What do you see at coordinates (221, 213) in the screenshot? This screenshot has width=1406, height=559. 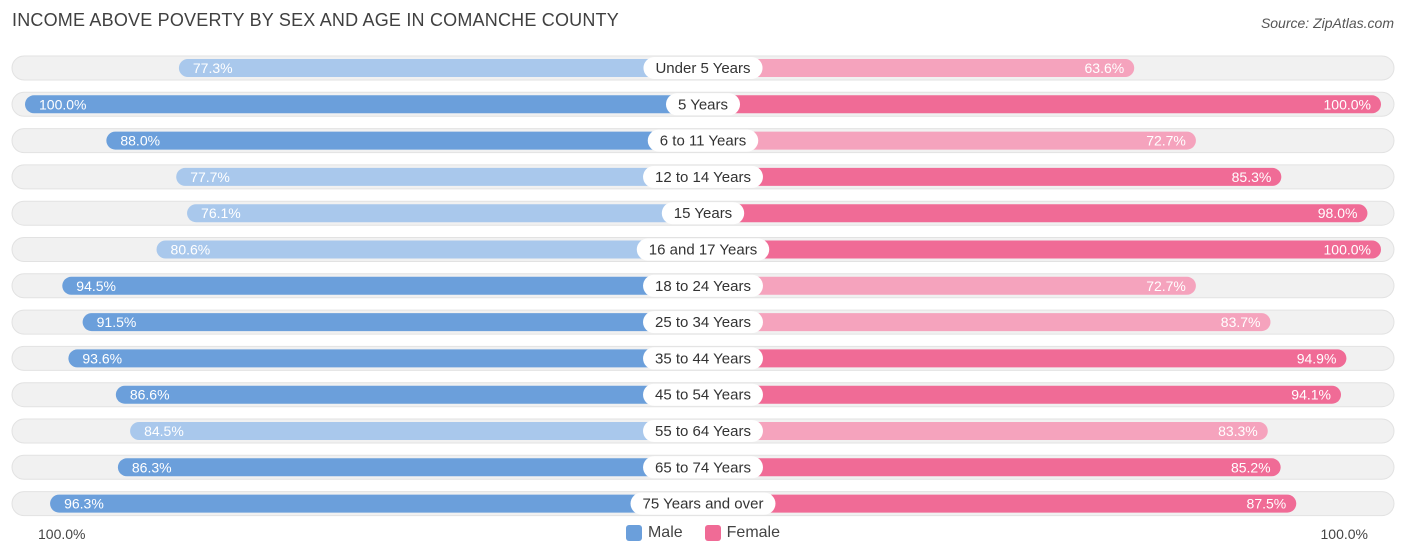 I see `male-value-label: 76.1%` at bounding box center [221, 213].